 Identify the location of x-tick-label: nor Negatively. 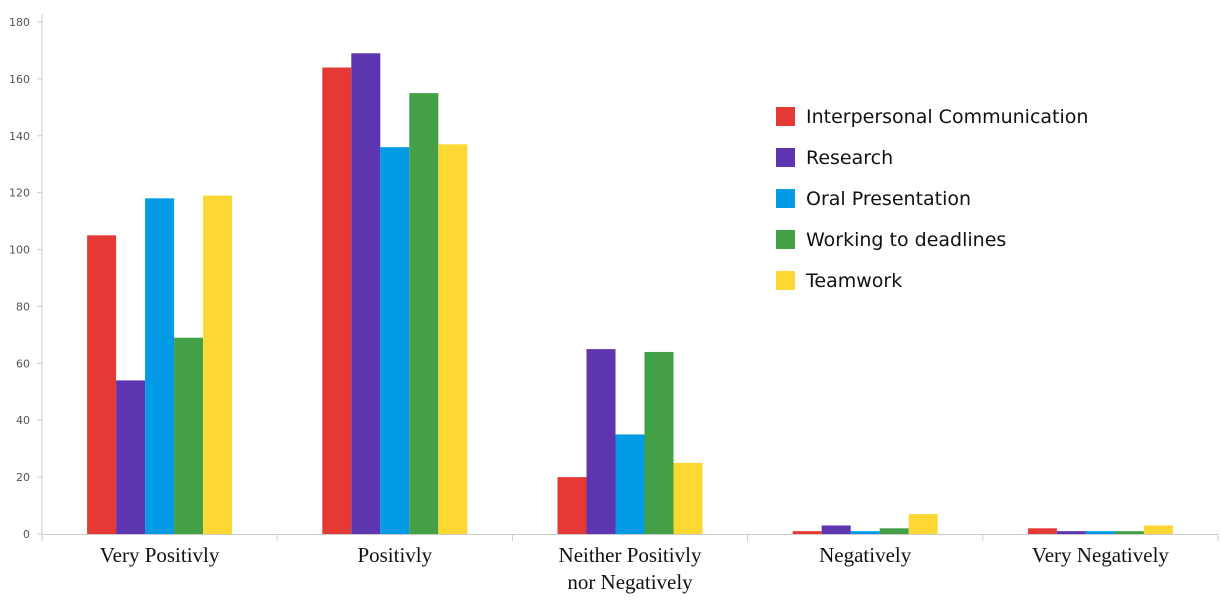
(630, 582).